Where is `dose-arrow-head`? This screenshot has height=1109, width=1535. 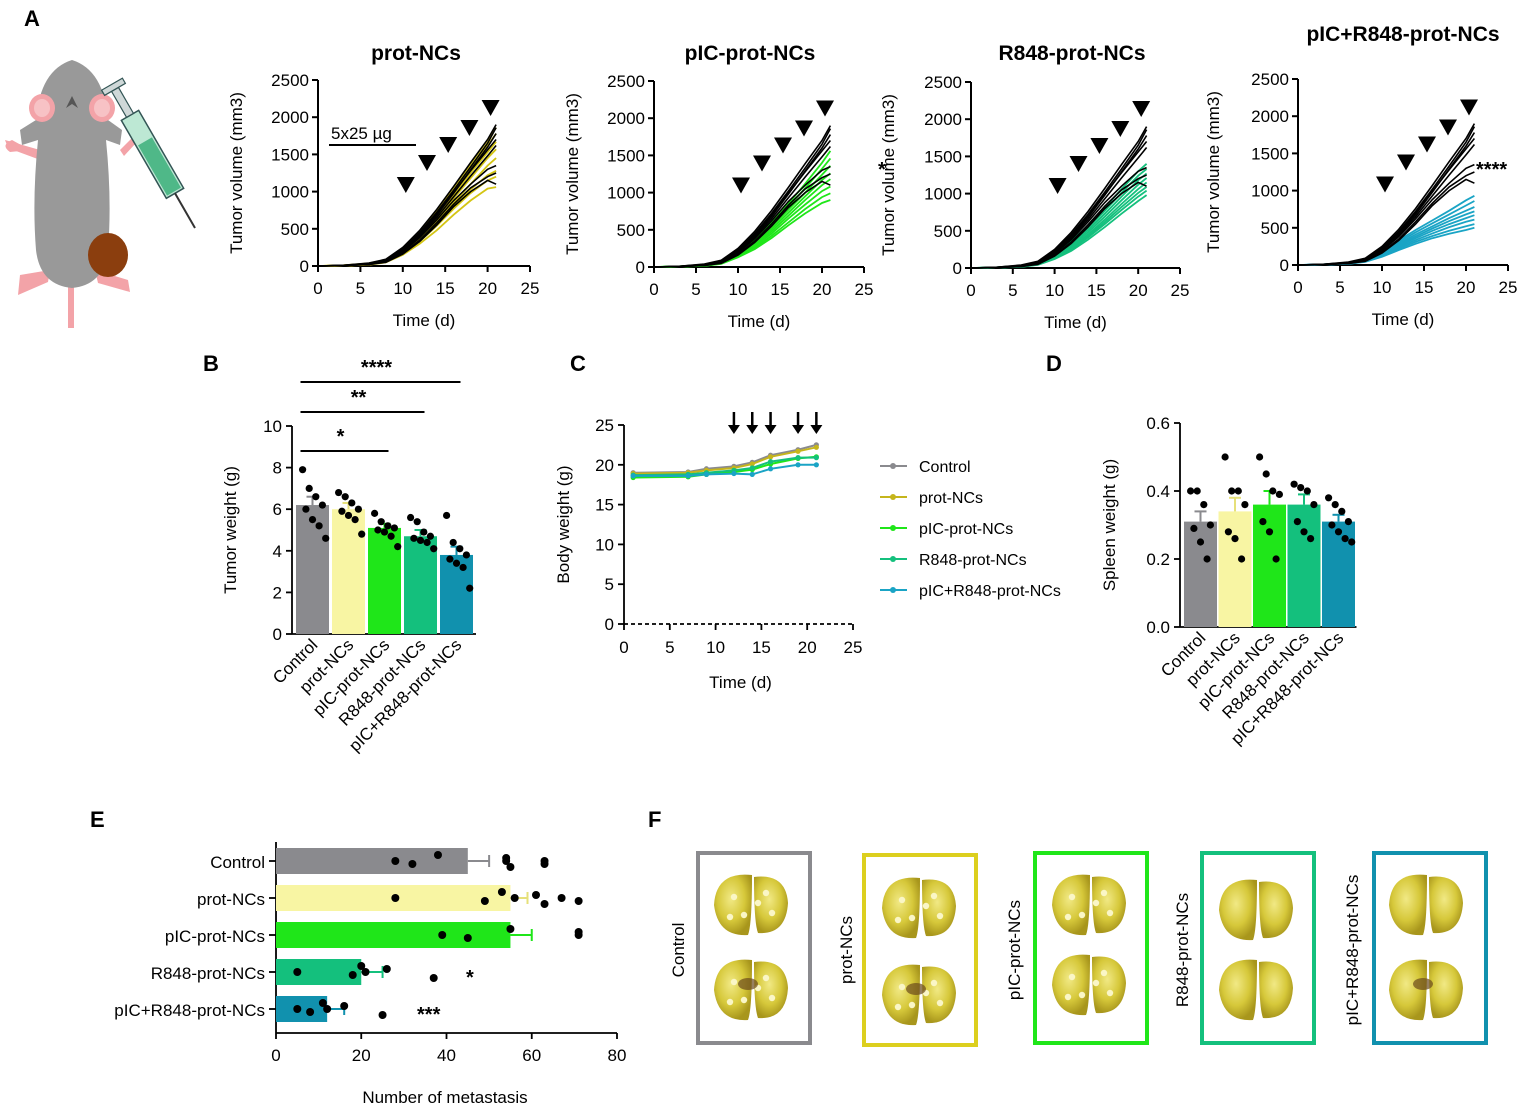 dose-arrow-head is located at coordinates (816, 429).